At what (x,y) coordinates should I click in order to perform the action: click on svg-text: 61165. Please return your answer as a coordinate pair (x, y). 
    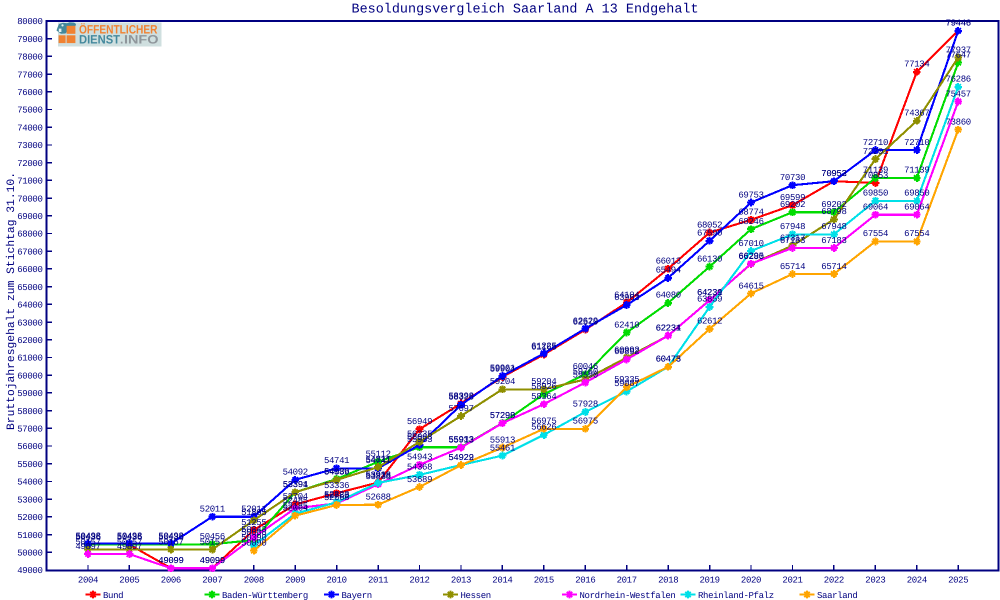
    Looking at the image, I should click on (543, 347).